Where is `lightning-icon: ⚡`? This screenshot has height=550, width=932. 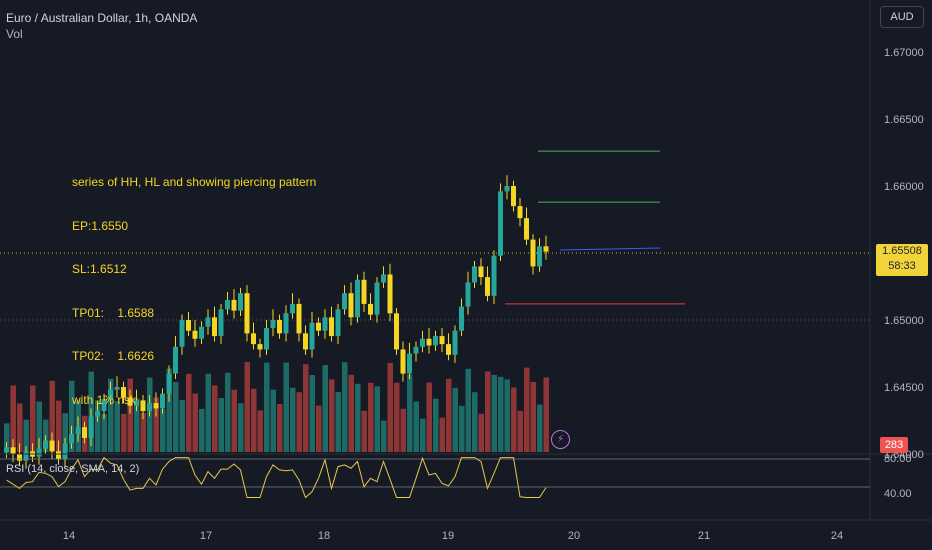 lightning-icon: ⚡ is located at coordinates (560, 439).